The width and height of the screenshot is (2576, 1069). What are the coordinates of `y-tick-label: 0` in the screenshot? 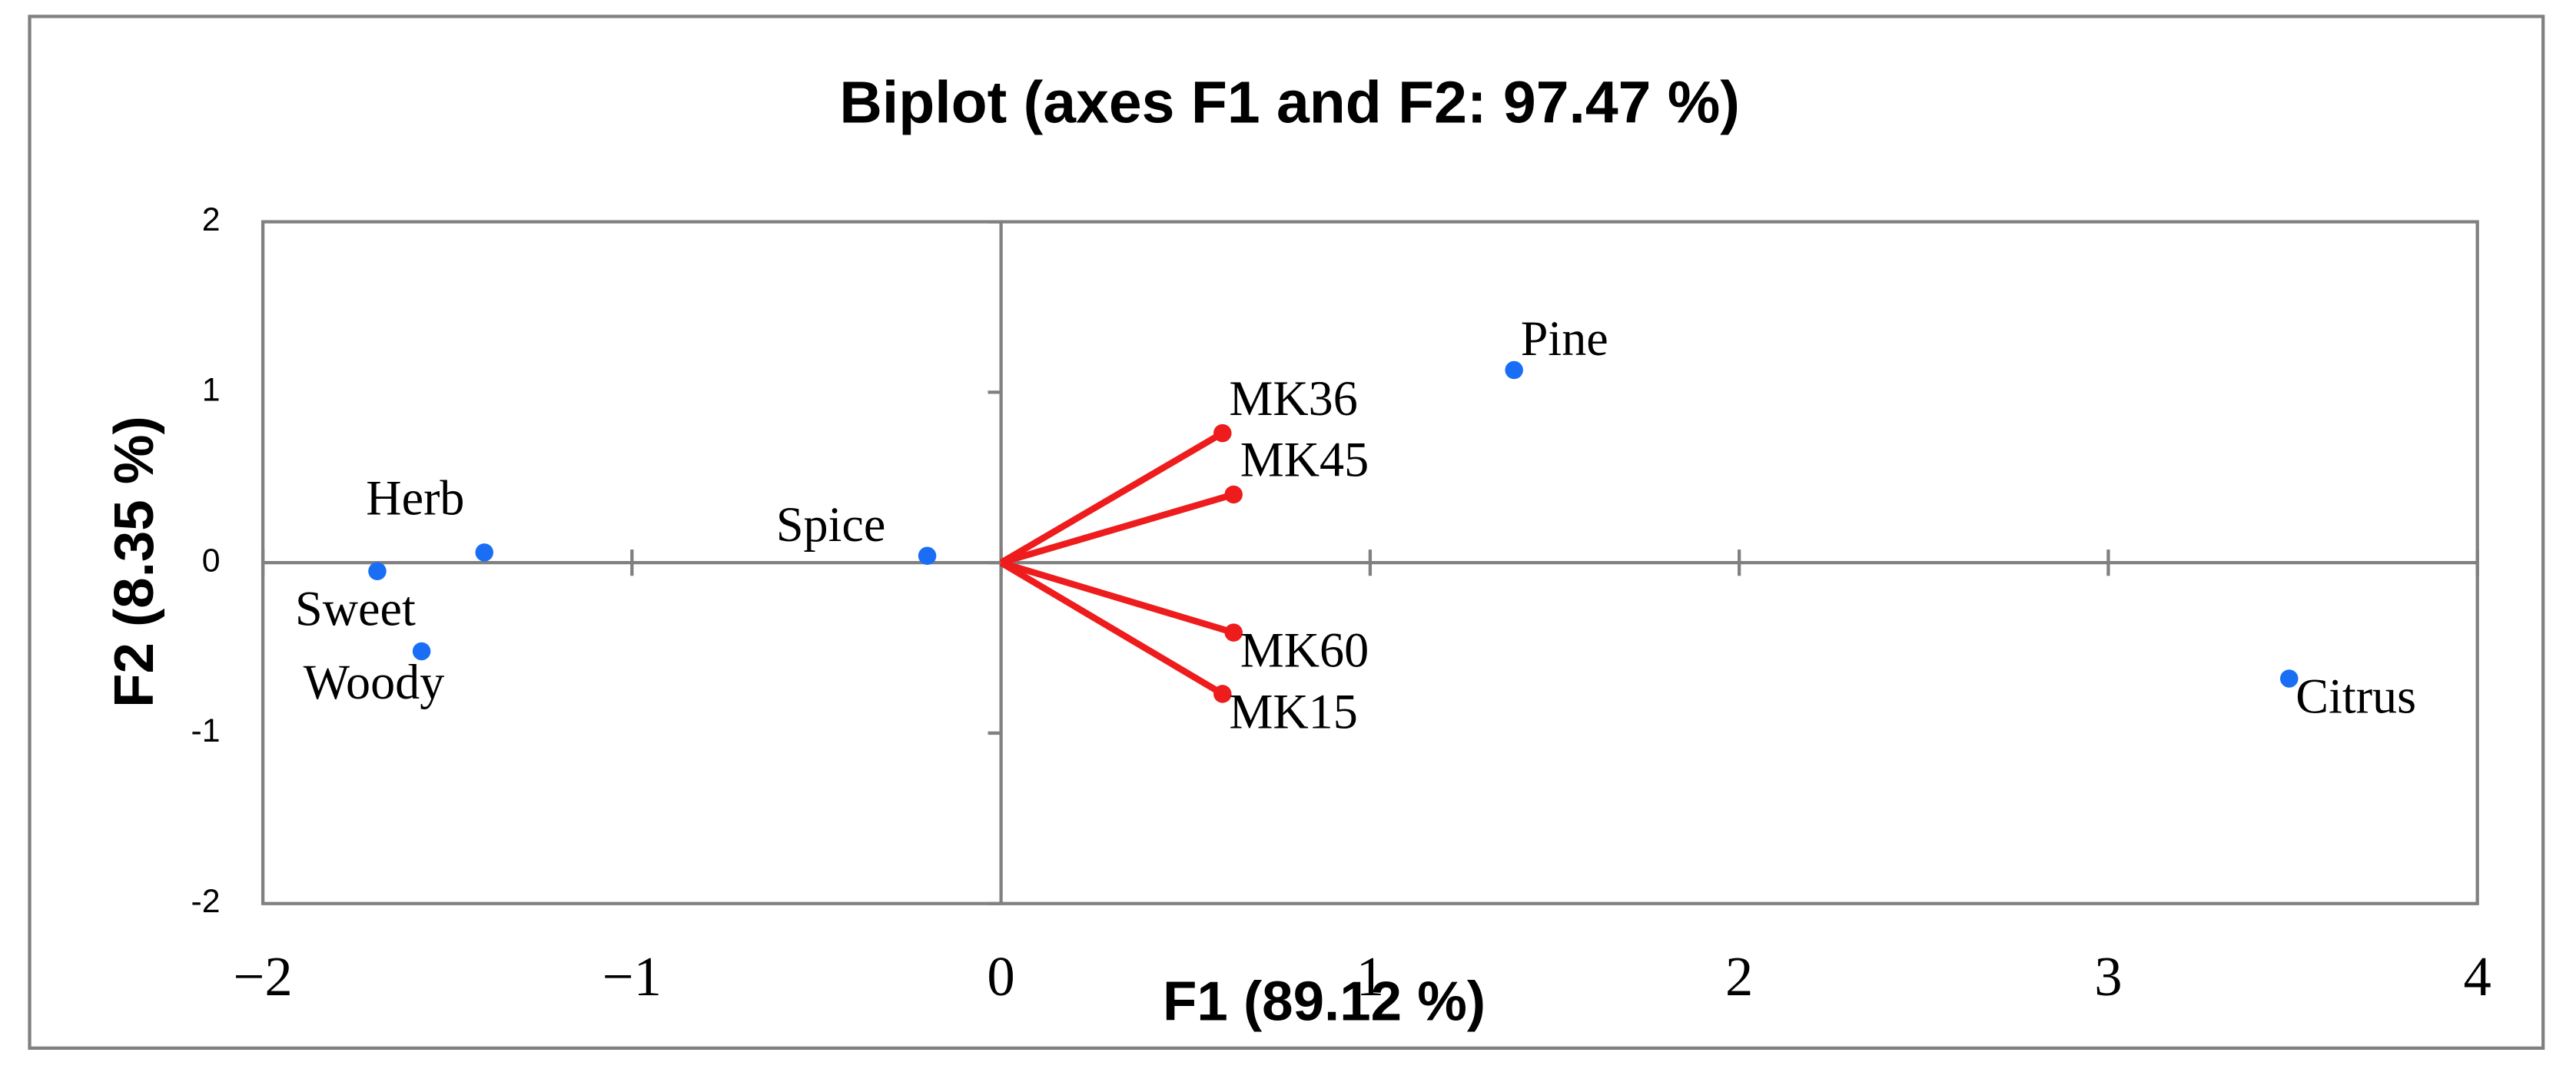 It's located at (211, 561).